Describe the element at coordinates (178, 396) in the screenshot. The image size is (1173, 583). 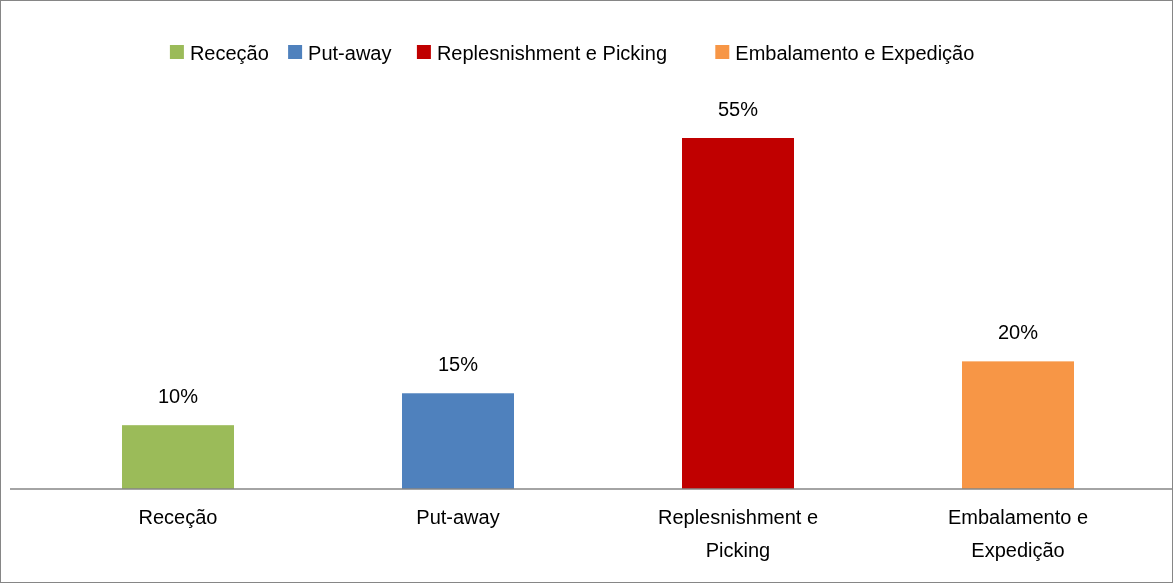
I see `data-label: 10%` at that location.